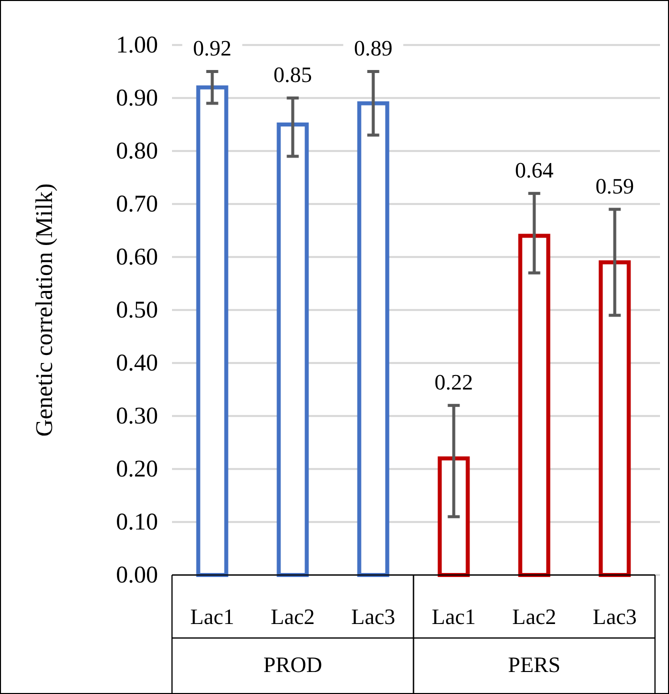  Describe the element at coordinates (137, 311) in the screenshot. I see `y-tick-label: 0.50` at that location.